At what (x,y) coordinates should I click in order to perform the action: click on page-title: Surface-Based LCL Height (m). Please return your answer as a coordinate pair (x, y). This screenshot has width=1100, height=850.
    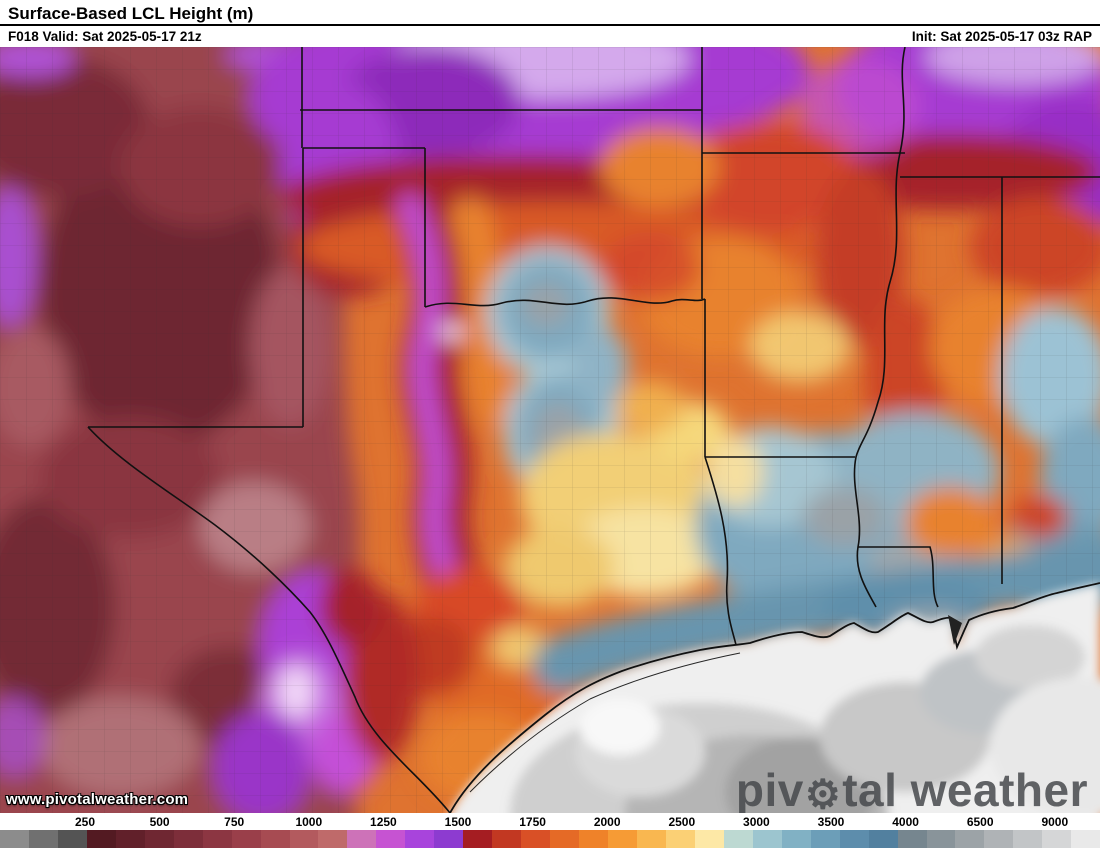
    Looking at the image, I should click on (131, 13).